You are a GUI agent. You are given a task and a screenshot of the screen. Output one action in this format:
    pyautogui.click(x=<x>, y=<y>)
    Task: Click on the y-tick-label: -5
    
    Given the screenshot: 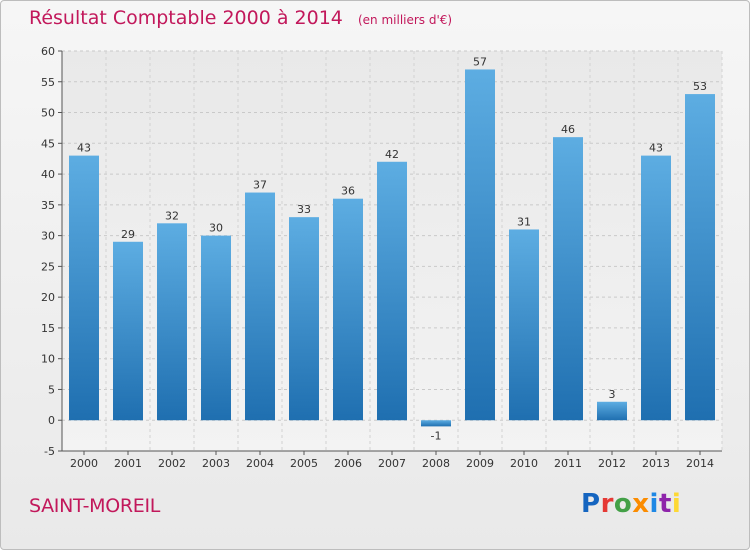 What is the action you would take?
    pyautogui.click(x=49, y=451)
    